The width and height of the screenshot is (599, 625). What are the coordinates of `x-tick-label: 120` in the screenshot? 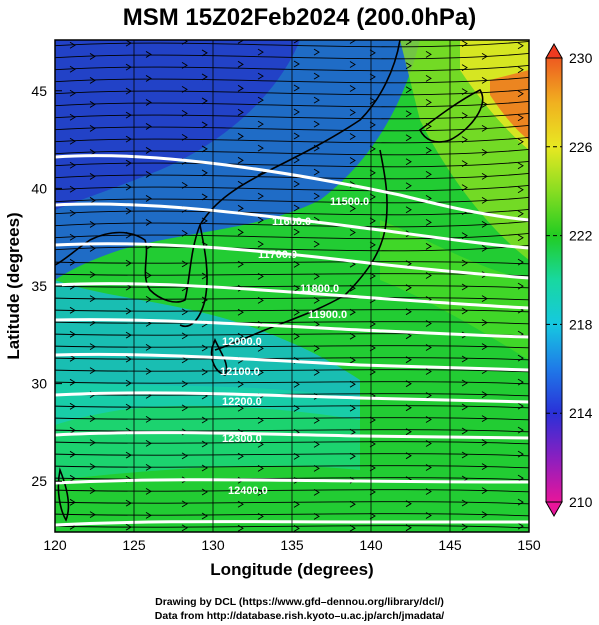 It's located at (55, 545).